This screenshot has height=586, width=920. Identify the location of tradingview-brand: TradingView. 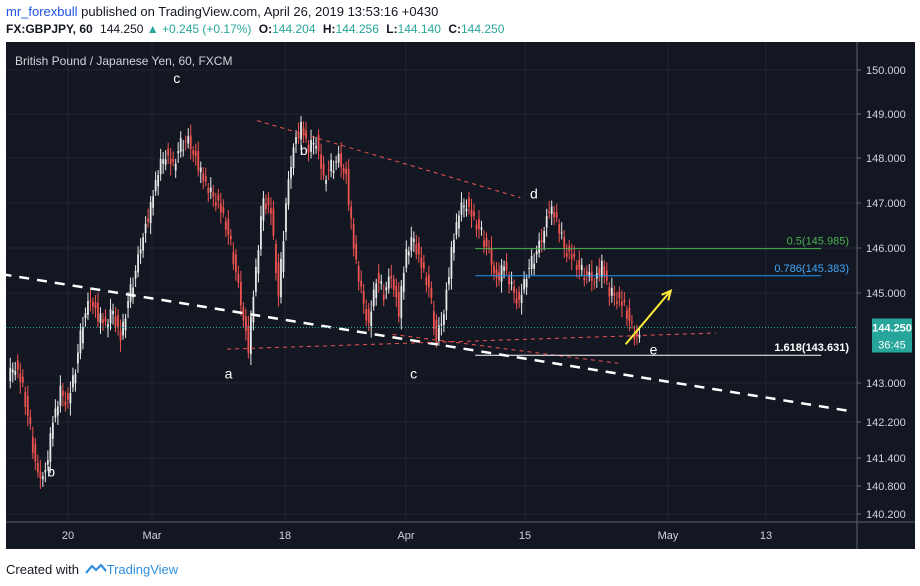
(142, 569).